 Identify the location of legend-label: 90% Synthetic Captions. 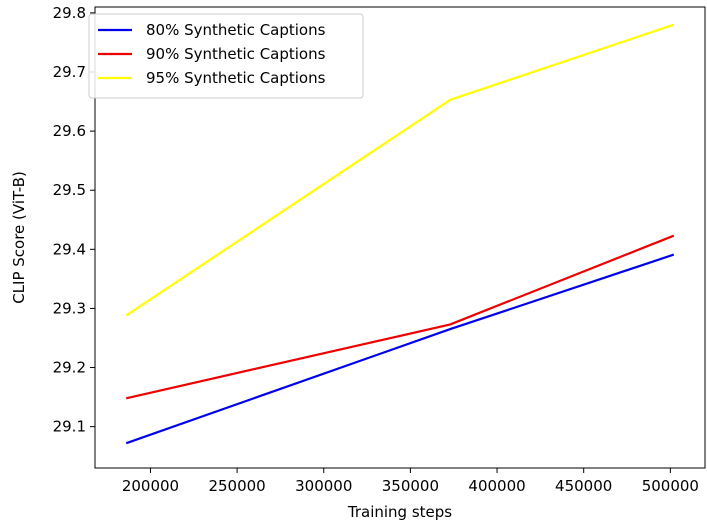
(236, 54).